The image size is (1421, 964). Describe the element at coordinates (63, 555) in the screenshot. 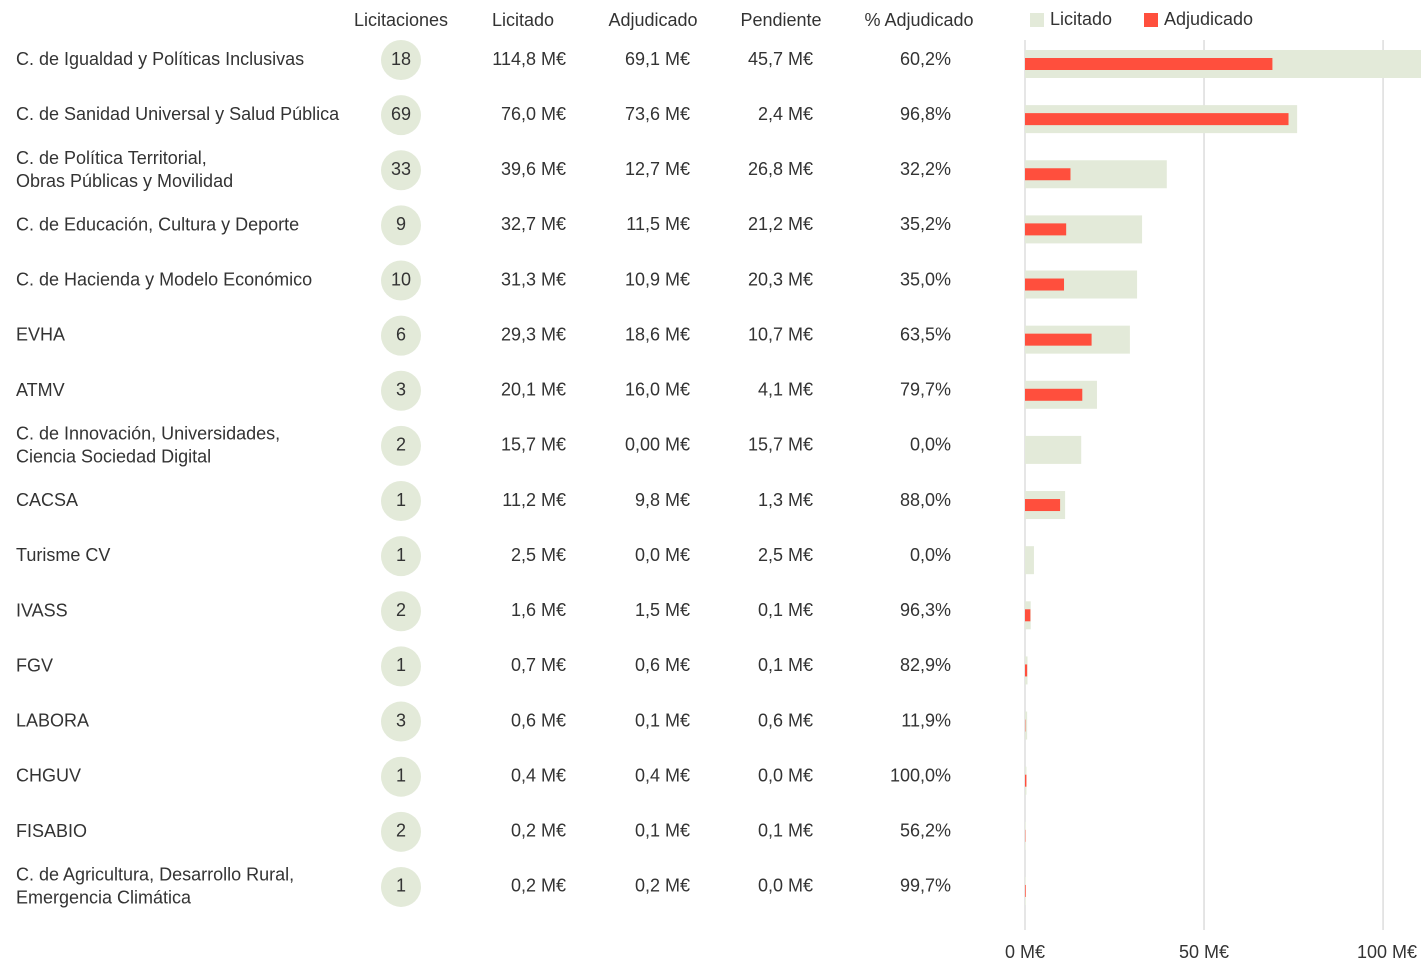

I see `row-label: Turisme CV` at that location.